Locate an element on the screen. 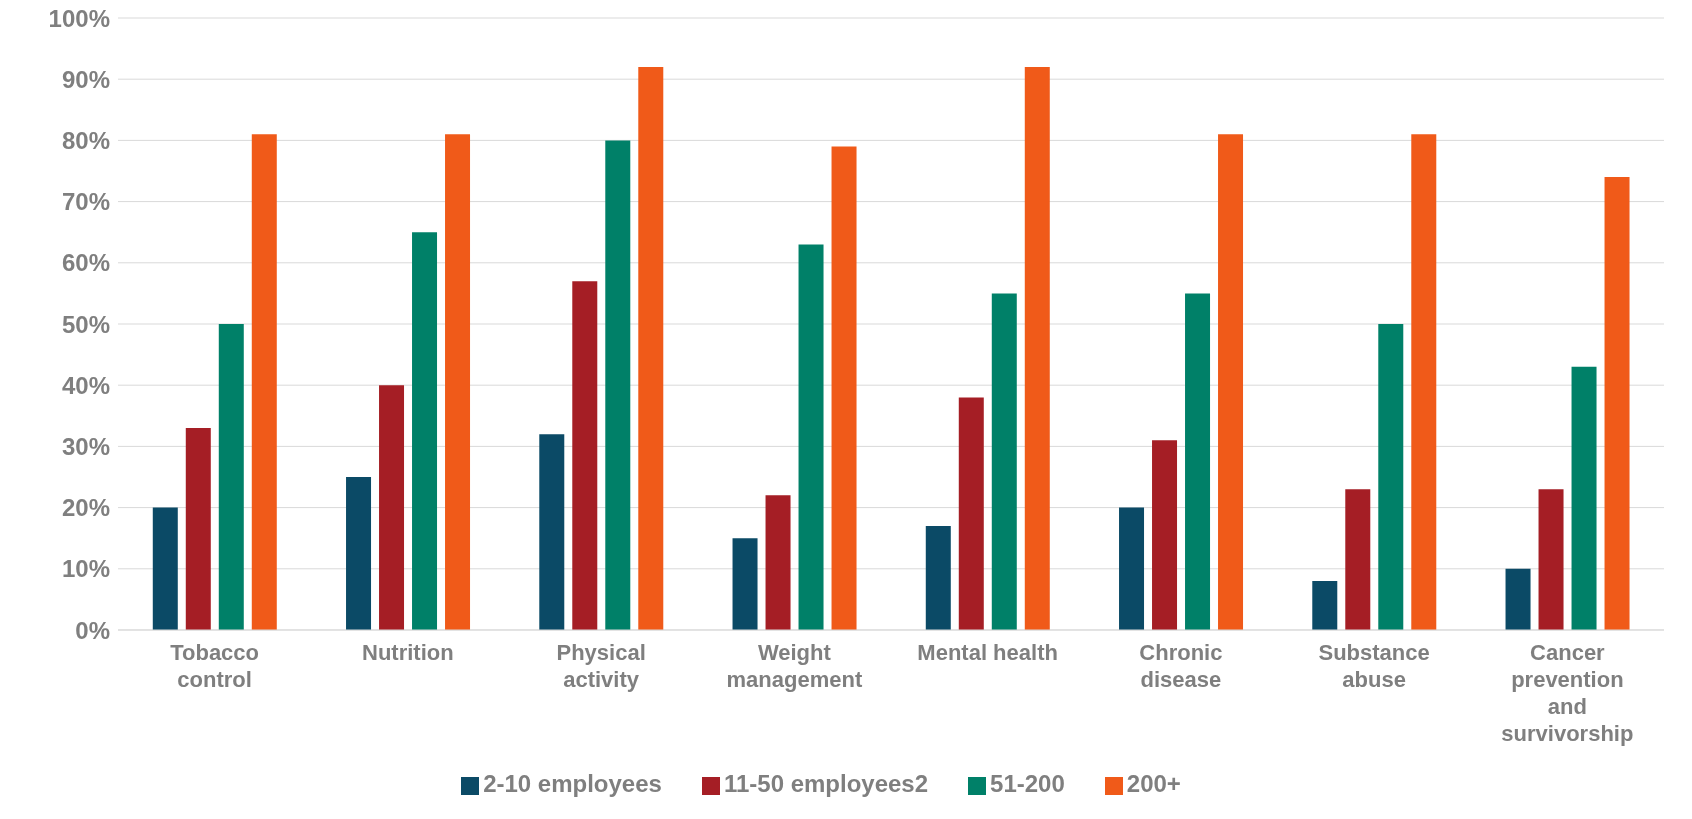  y-tick-label: 60% is located at coordinates (85, 263).